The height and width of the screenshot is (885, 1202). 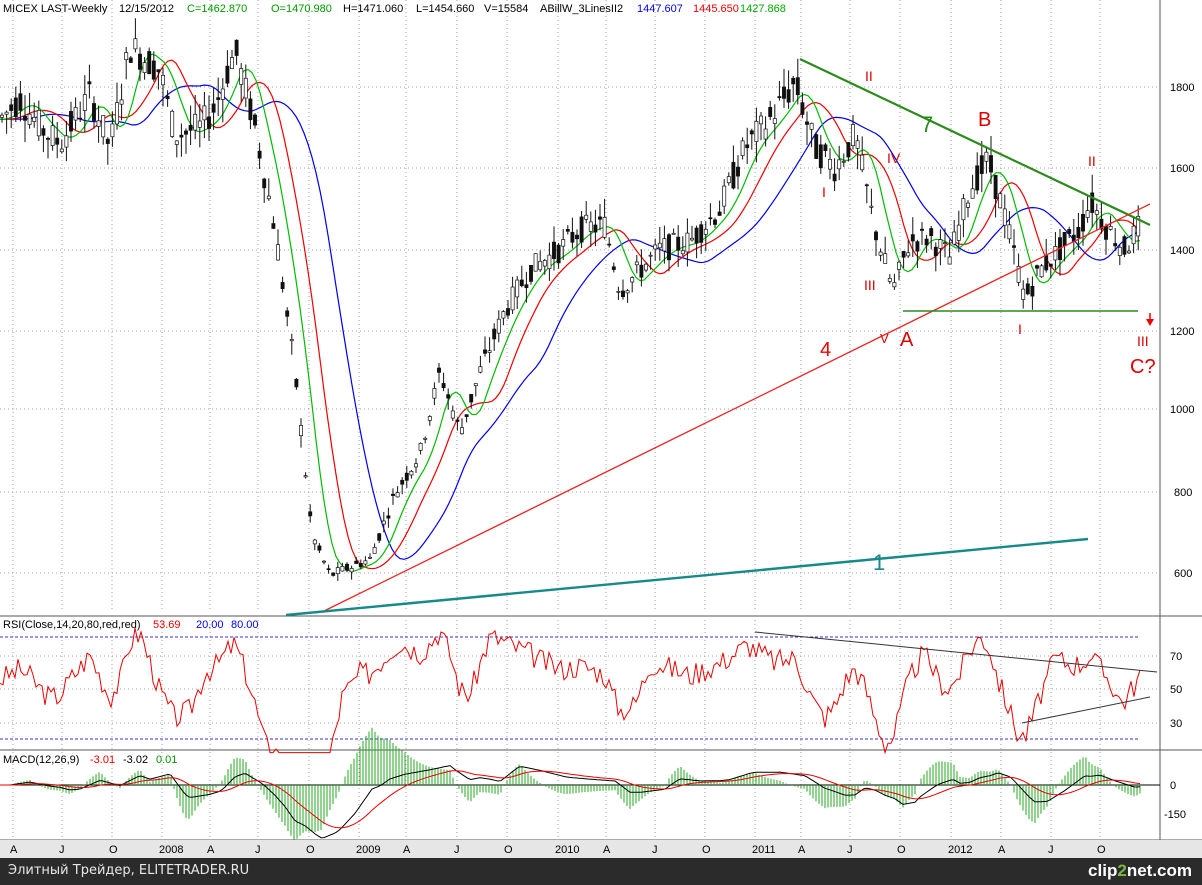 What do you see at coordinates (1183, 493) in the screenshot?
I see `price-tick-800: 800` at bounding box center [1183, 493].